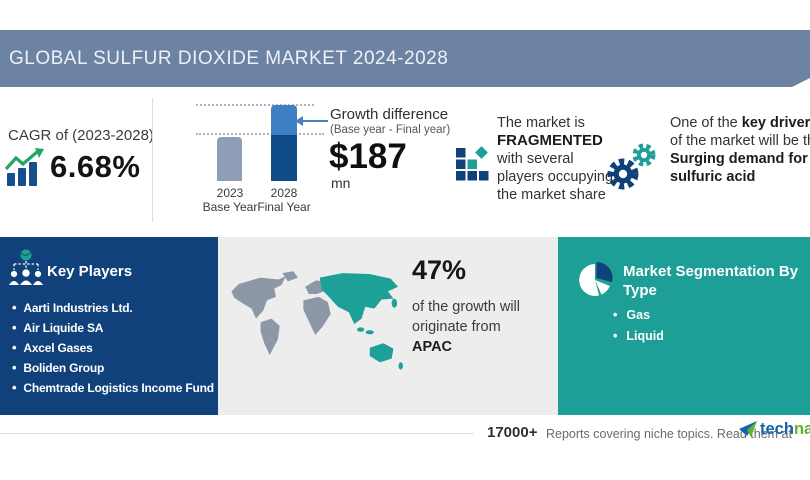 The image size is (810, 480). Describe the element at coordinates (801, 429) in the screenshot. I see `logo-text-navio: navio` at that location.